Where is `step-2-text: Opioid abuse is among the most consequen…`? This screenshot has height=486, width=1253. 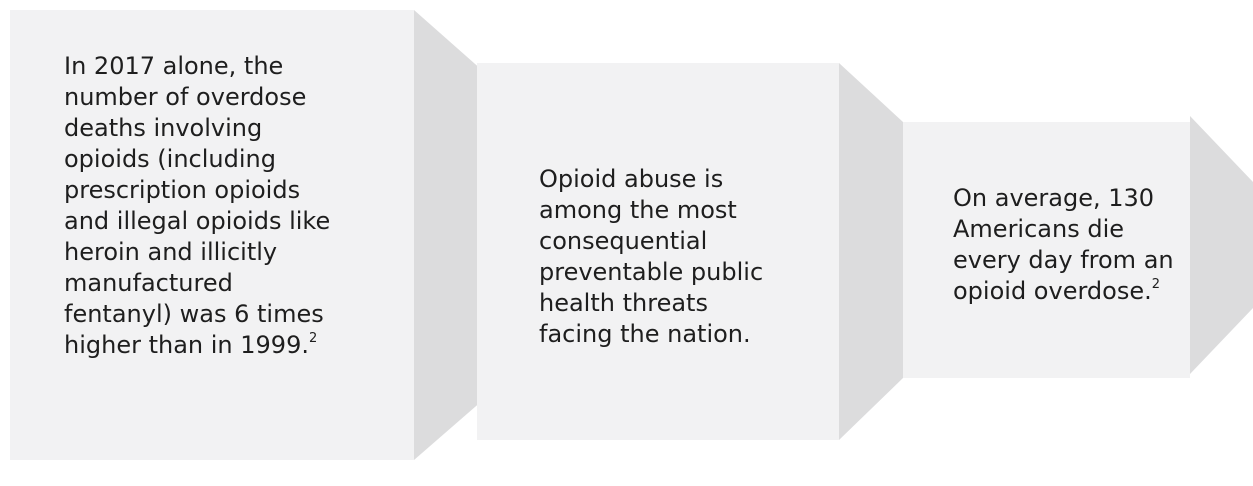 step-2-text: Opioid abuse is among the most consequen… is located at coordinates (664, 257).